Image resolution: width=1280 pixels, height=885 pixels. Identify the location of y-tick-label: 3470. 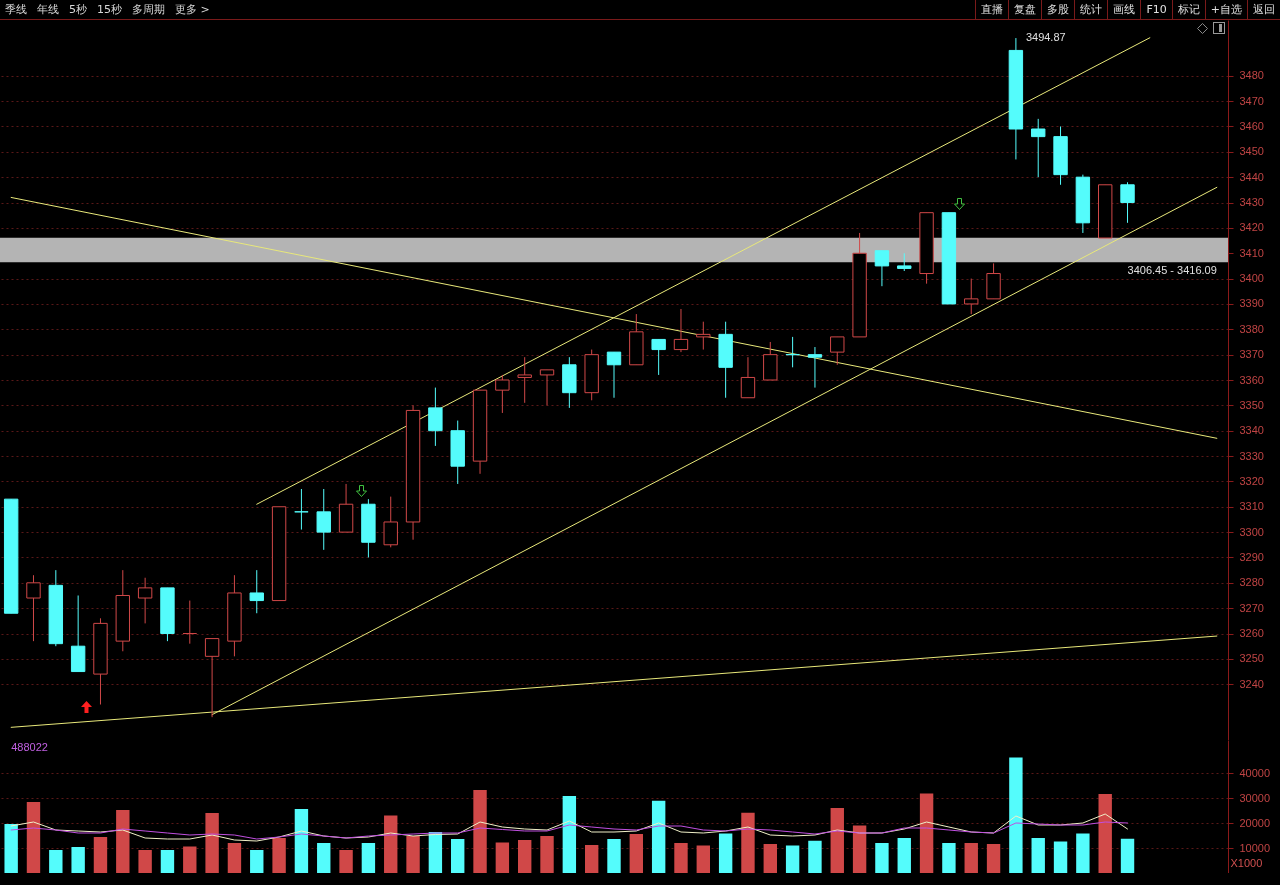
(1251, 100).